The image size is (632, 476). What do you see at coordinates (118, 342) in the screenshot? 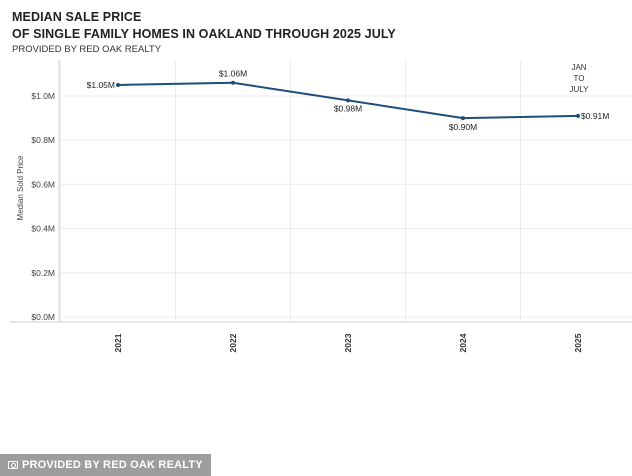
I see `x-tick-label: 2021` at bounding box center [118, 342].